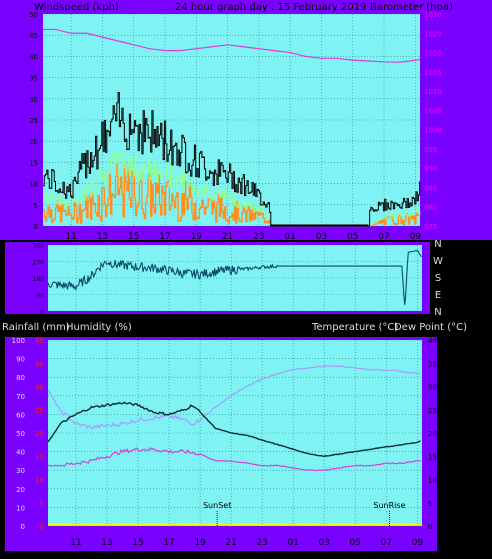 This screenshot has height=559, width=492. What do you see at coordinates (20, 453) in the screenshot?
I see `humidity-y-tick-label: 40` at bounding box center [20, 453].